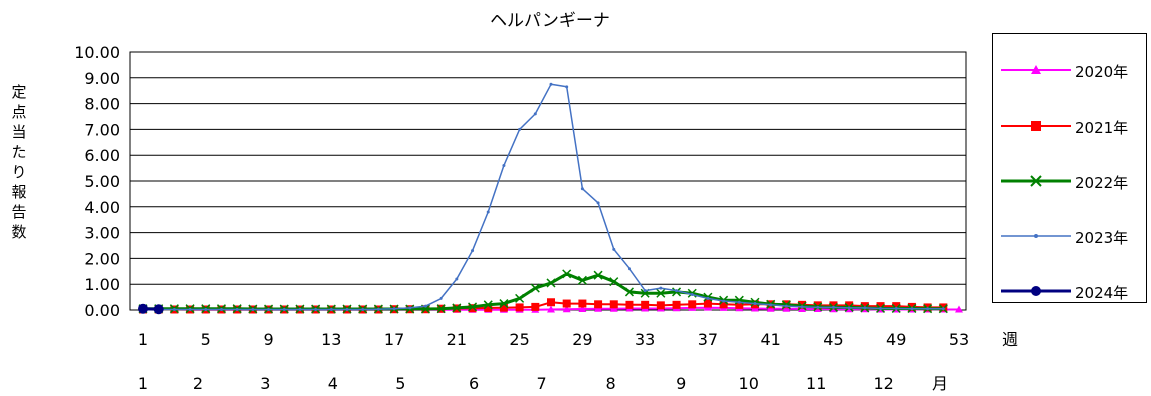  Describe the element at coordinates (331, 339) in the screenshot. I see `x-tick-label: 13` at that location.